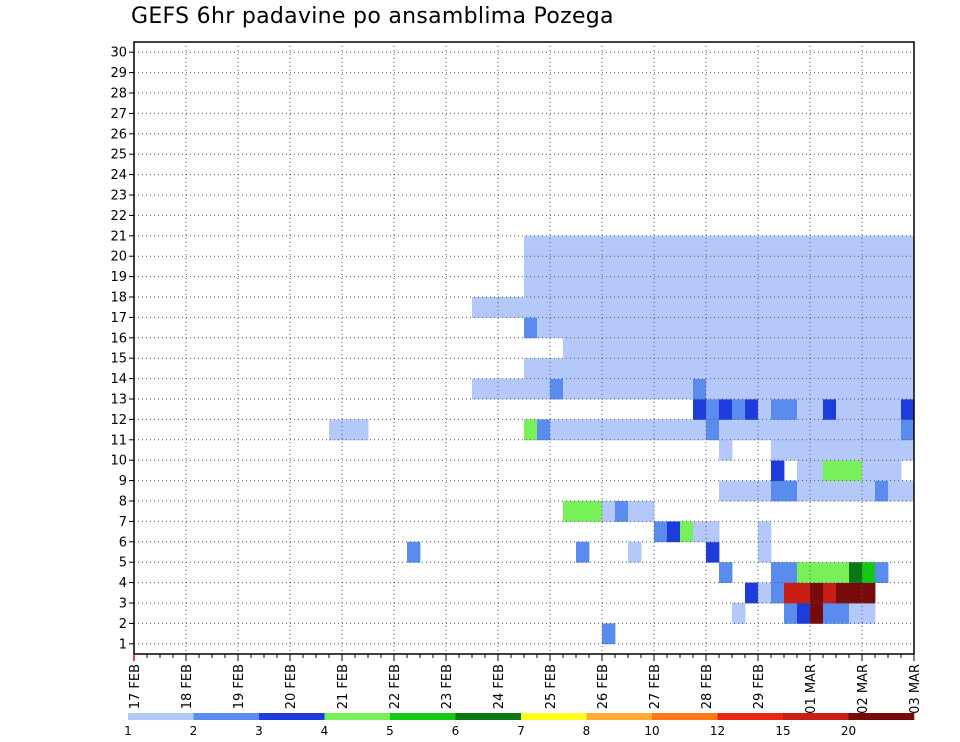  Describe the element at coordinates (521, 731) in the screenshot. I see `colorbar-label: 7` at that location.